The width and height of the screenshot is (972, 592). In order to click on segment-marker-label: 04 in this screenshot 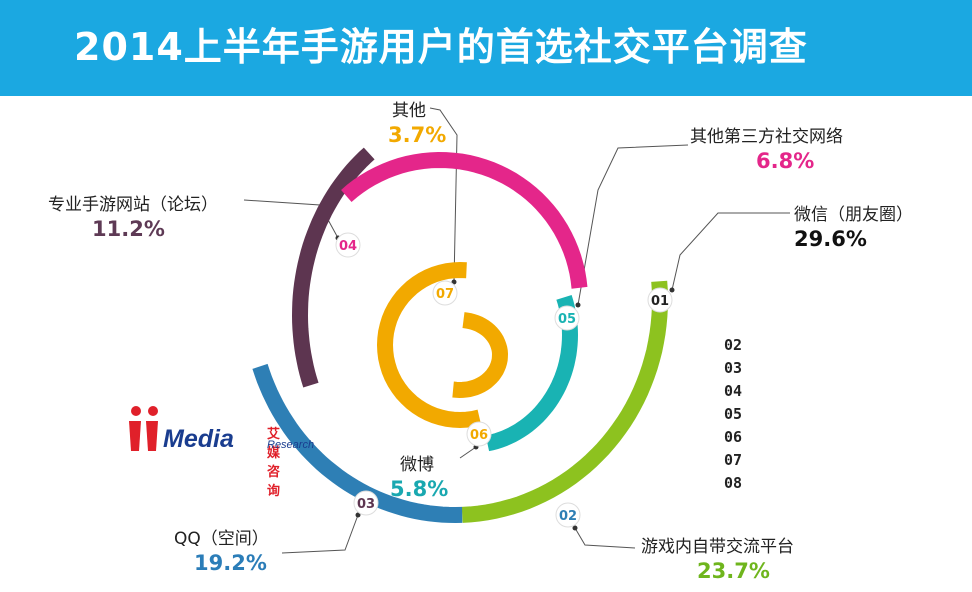, I will do `click(348, 246)`.